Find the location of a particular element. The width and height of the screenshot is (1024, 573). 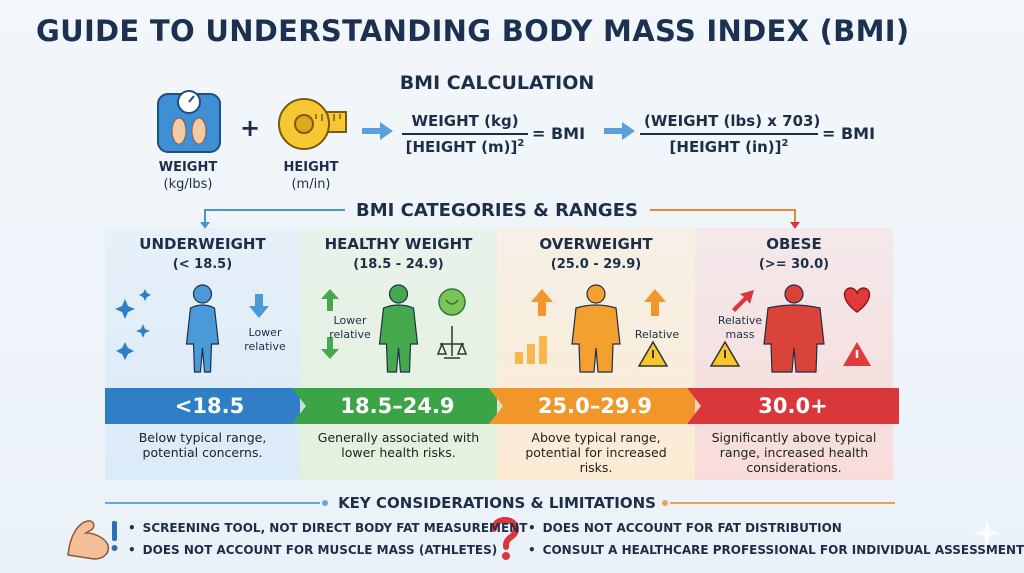

category-description: Below typical range, potential concerns. is located at coordinates (202, 445).